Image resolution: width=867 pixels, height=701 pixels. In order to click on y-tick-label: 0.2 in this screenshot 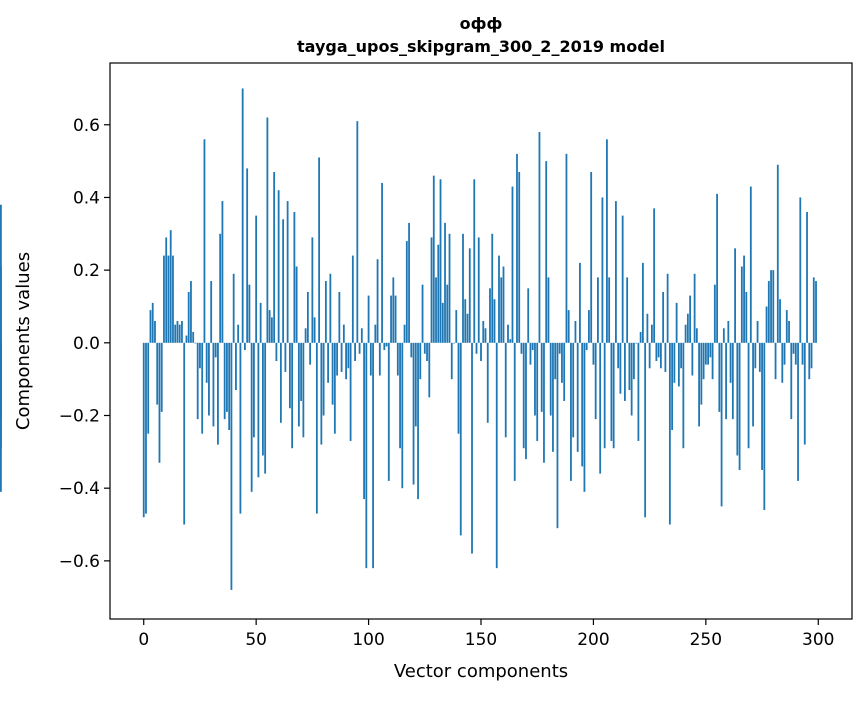, I will do `click(86, 271)`.